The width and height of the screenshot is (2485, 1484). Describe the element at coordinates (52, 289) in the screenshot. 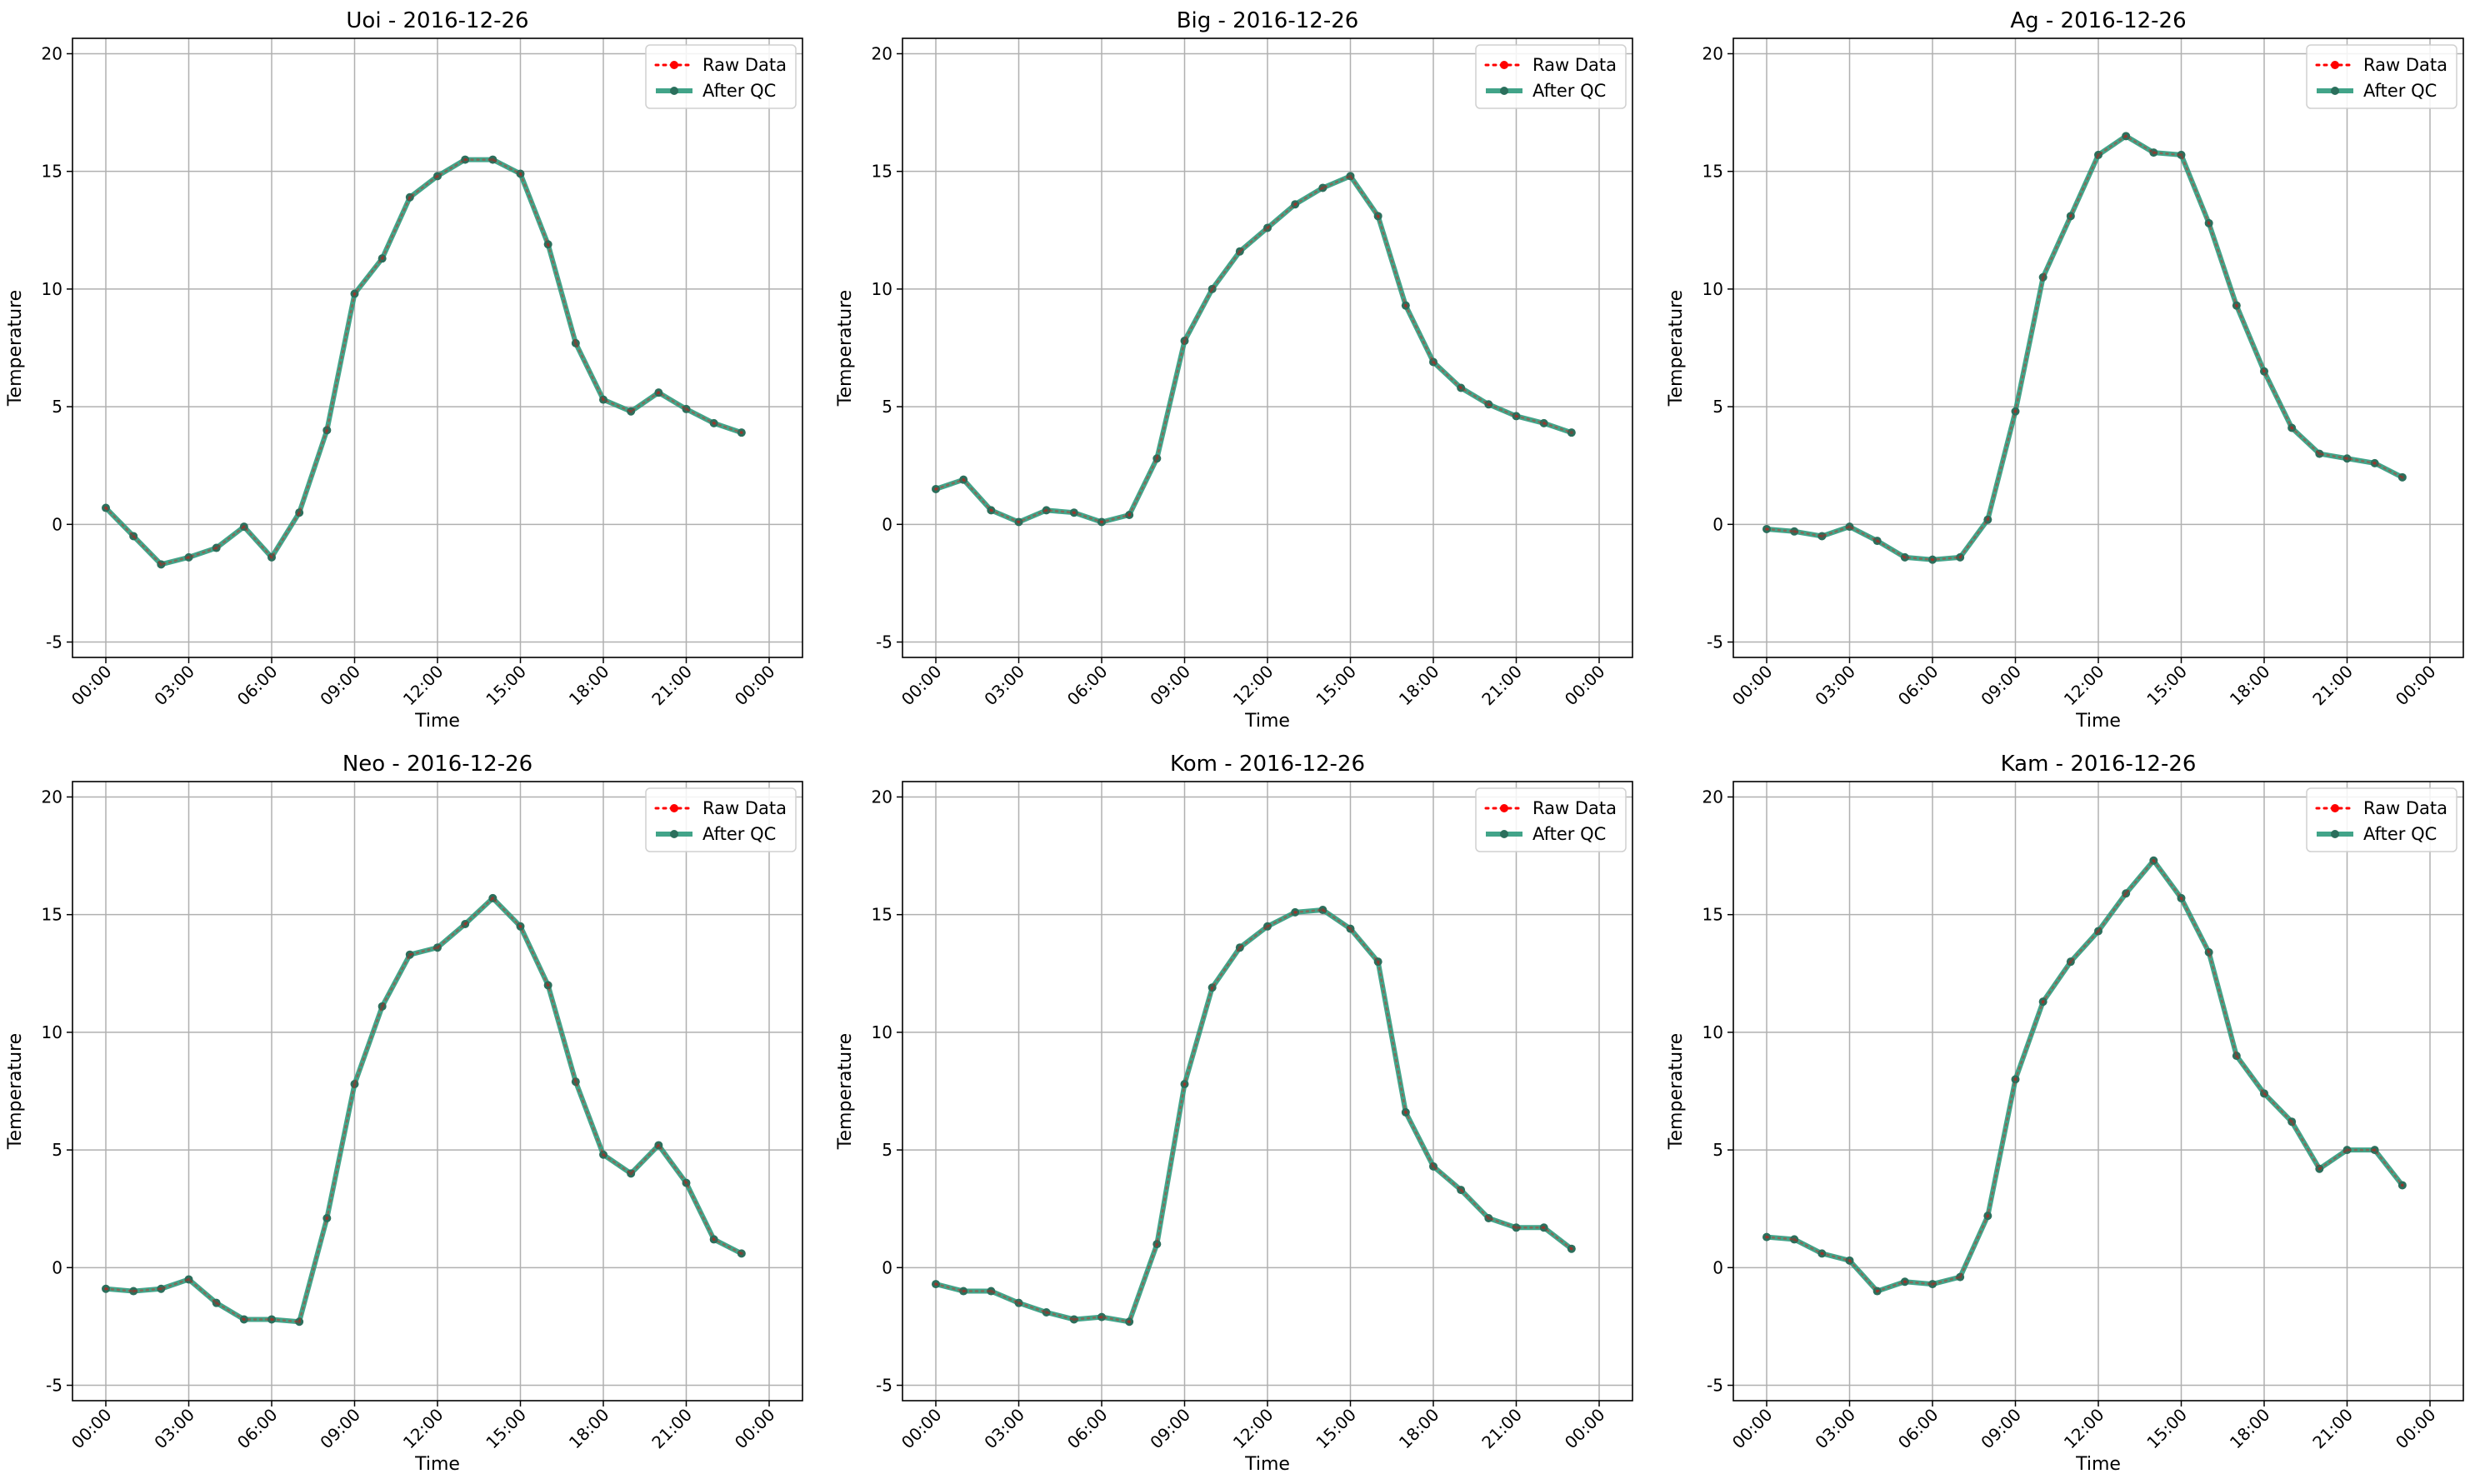

I see `y-tick-label: 10` at that location.